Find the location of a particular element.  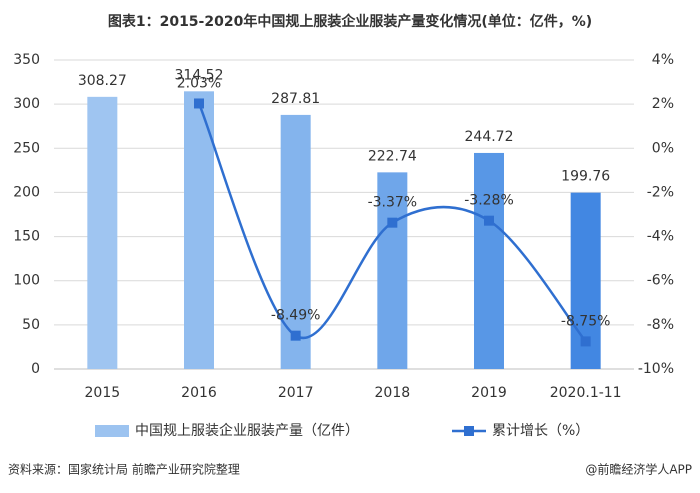

y-tick-label: 200 is located at coordinates (26, 192).